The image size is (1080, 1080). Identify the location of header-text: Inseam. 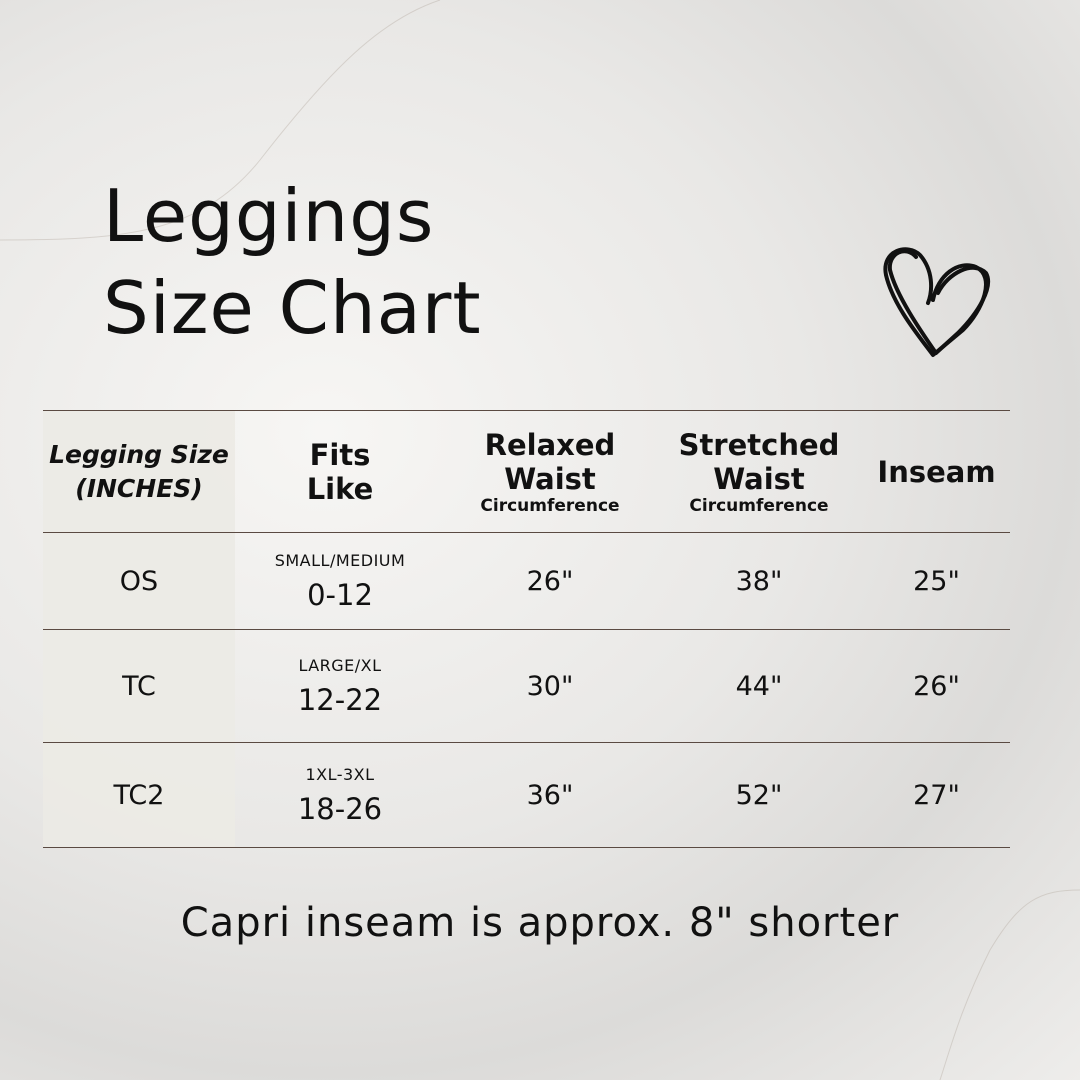
(936, 471).